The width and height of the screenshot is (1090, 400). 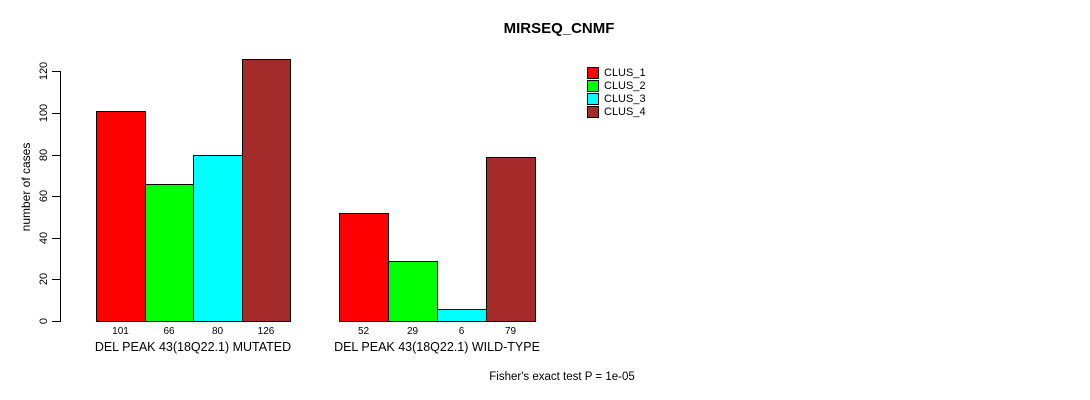 I want to click on group-label: DEL PEAK 43(18Q22.1) MUTATED, so click(x=193, y=347).